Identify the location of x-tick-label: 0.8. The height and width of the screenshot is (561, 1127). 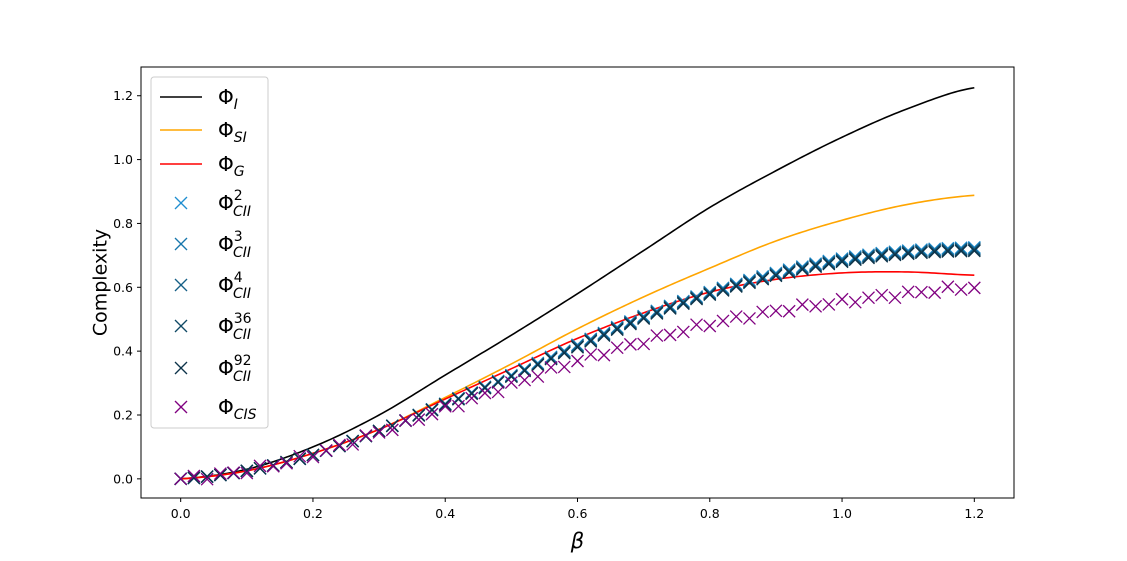
(710, 513).